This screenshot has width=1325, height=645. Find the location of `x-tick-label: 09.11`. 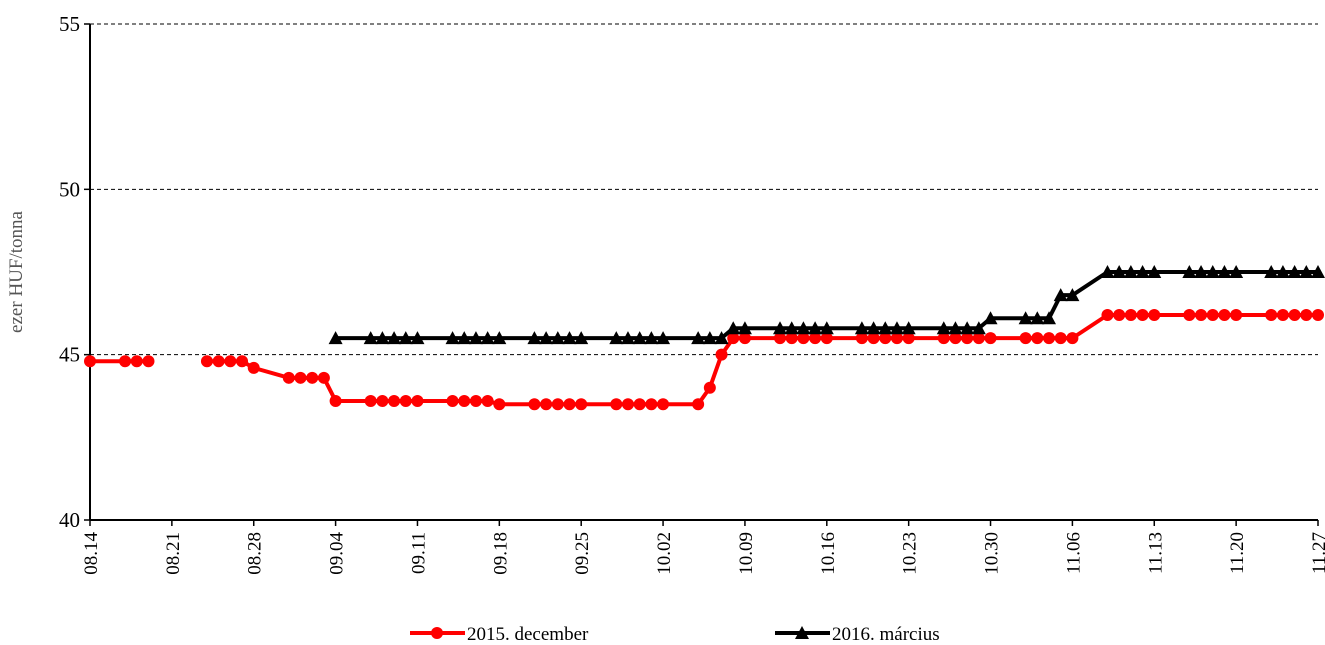

x-tick-label: 09.11 is located at coordinates (418, 553).